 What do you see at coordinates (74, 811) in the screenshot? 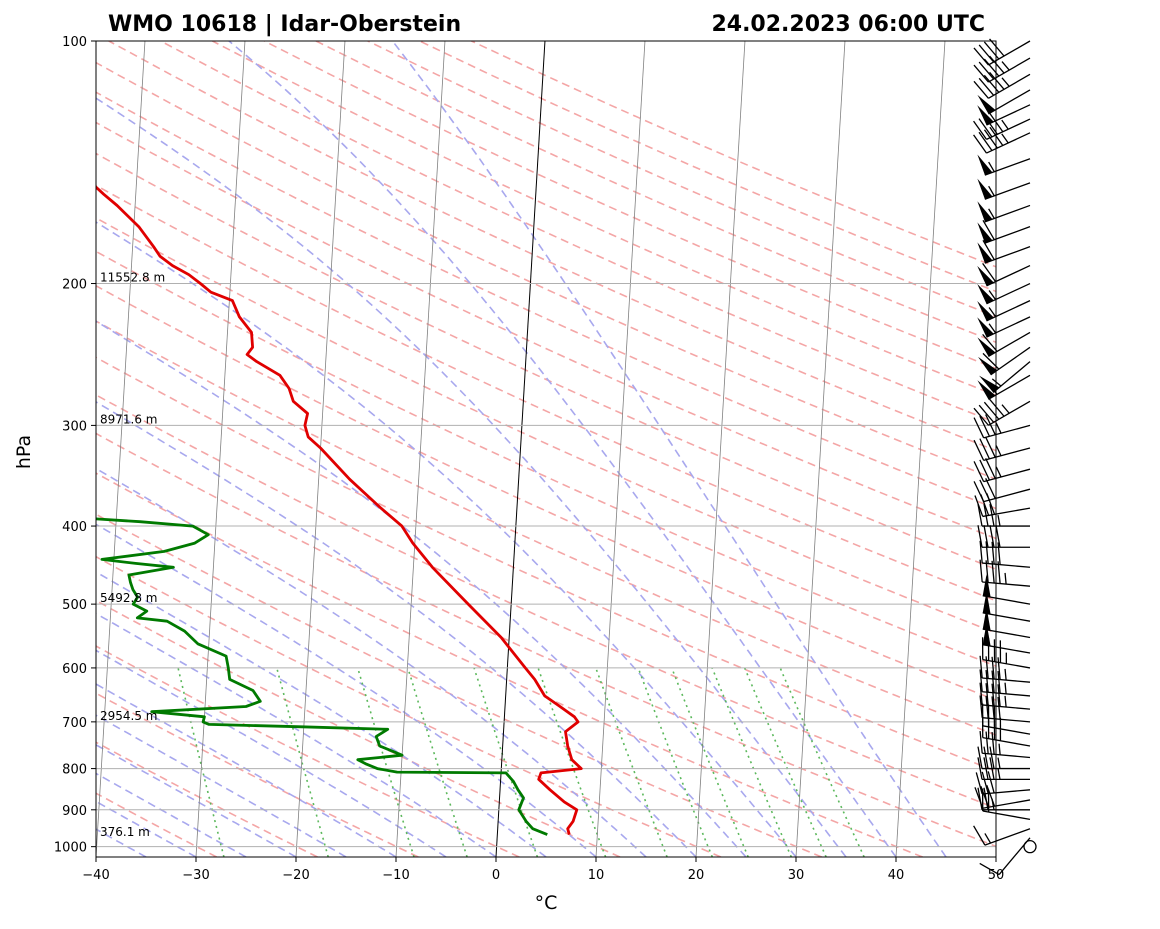
I see `y-tick-label: 900` at bounding box center [74, 811].